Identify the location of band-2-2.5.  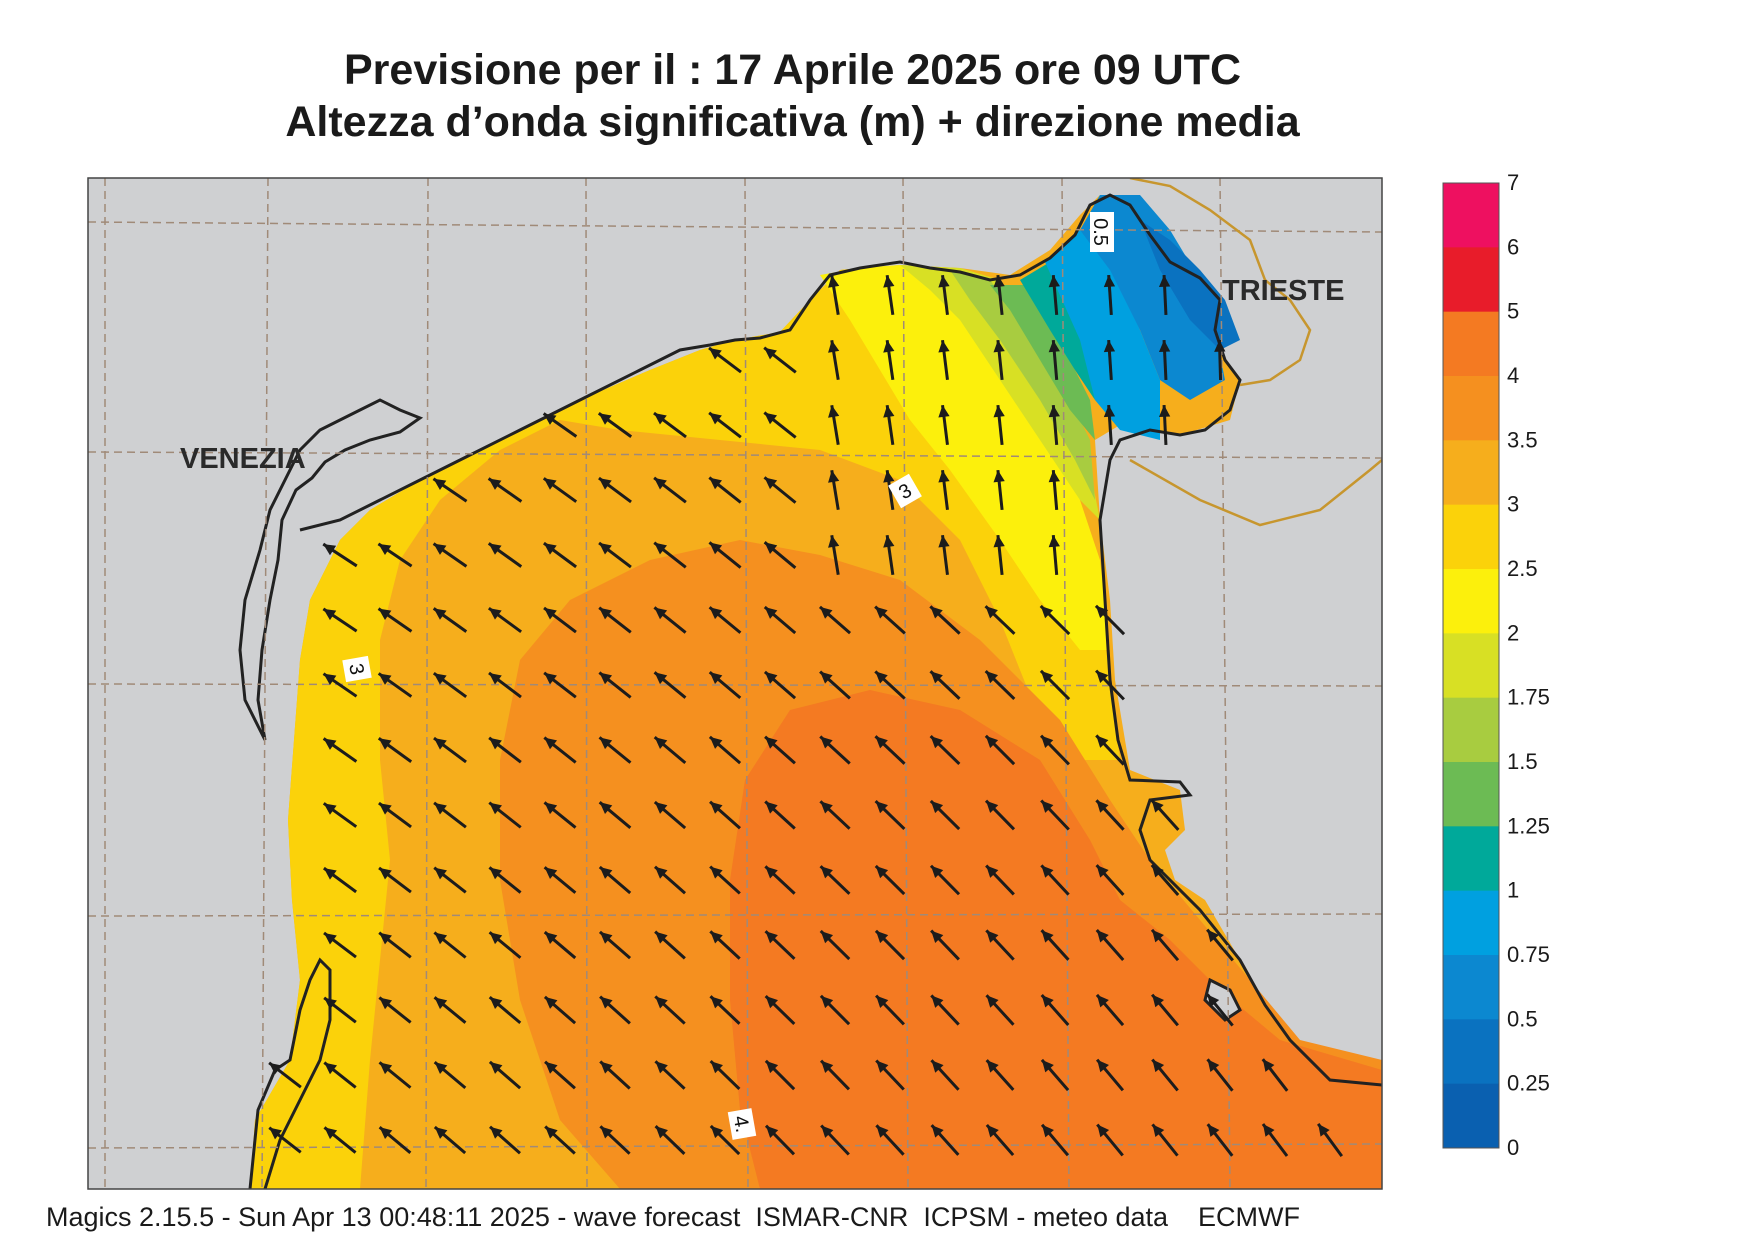
(965, 457).